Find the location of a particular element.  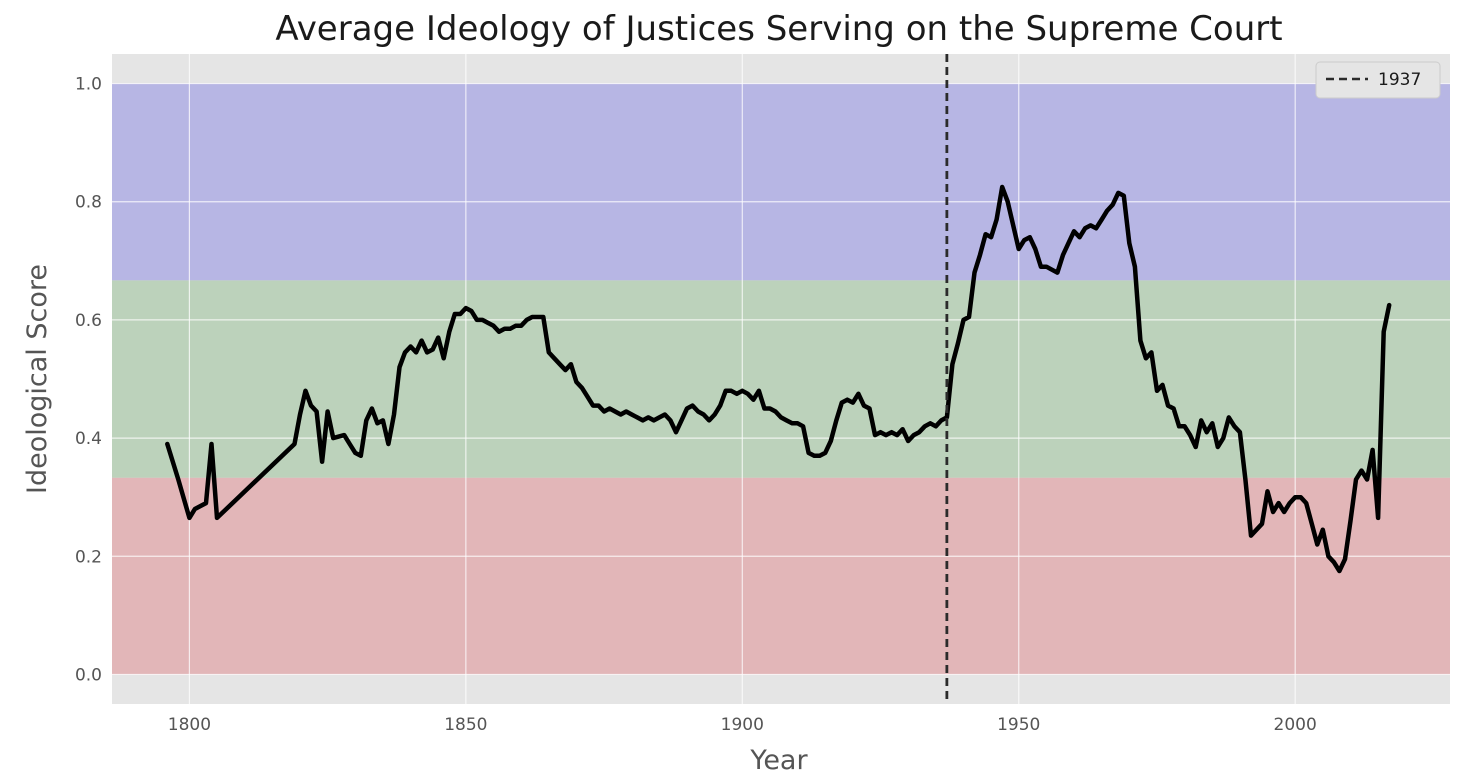

x-tick-label: 1900 is located at coordinates (742, 725).